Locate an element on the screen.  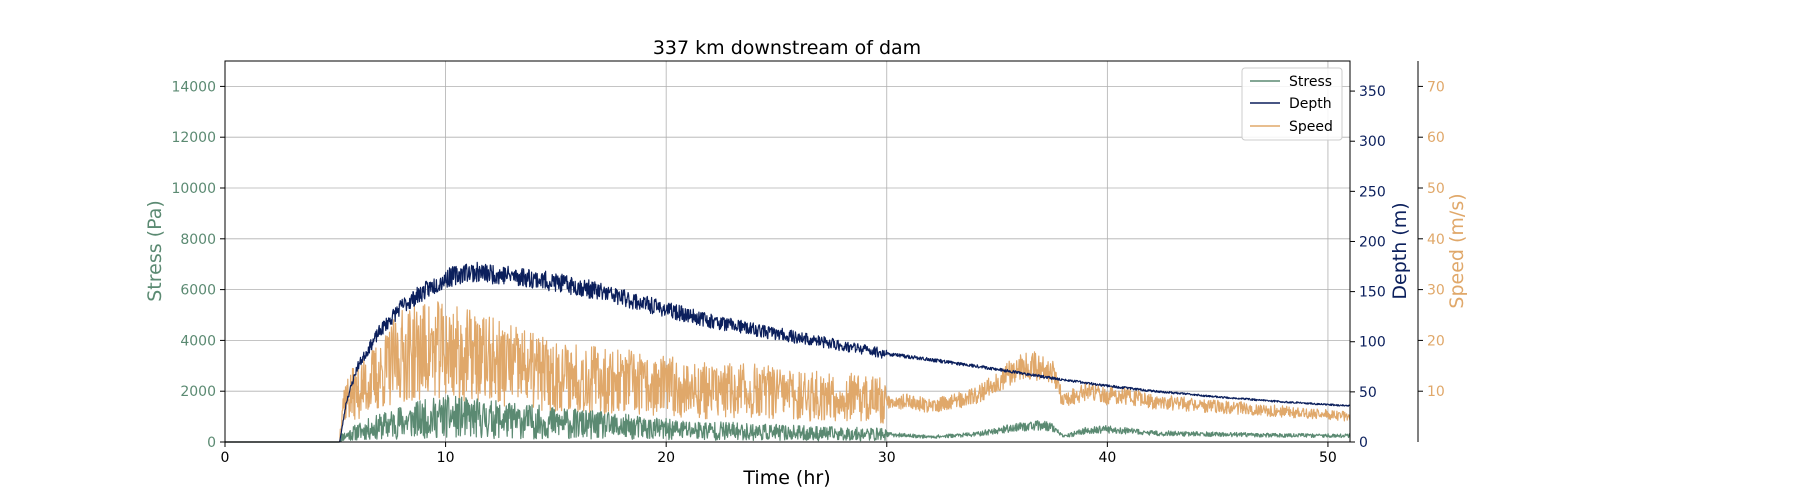
x-tick-label: 30 is located at coordinates (887, 458).